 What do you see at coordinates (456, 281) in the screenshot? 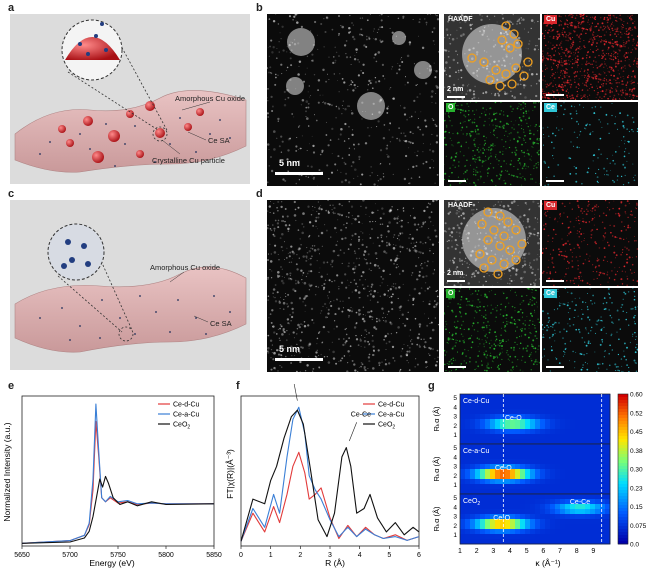
I see `inset-scale-bar-d` at bounding box center [456, 281].